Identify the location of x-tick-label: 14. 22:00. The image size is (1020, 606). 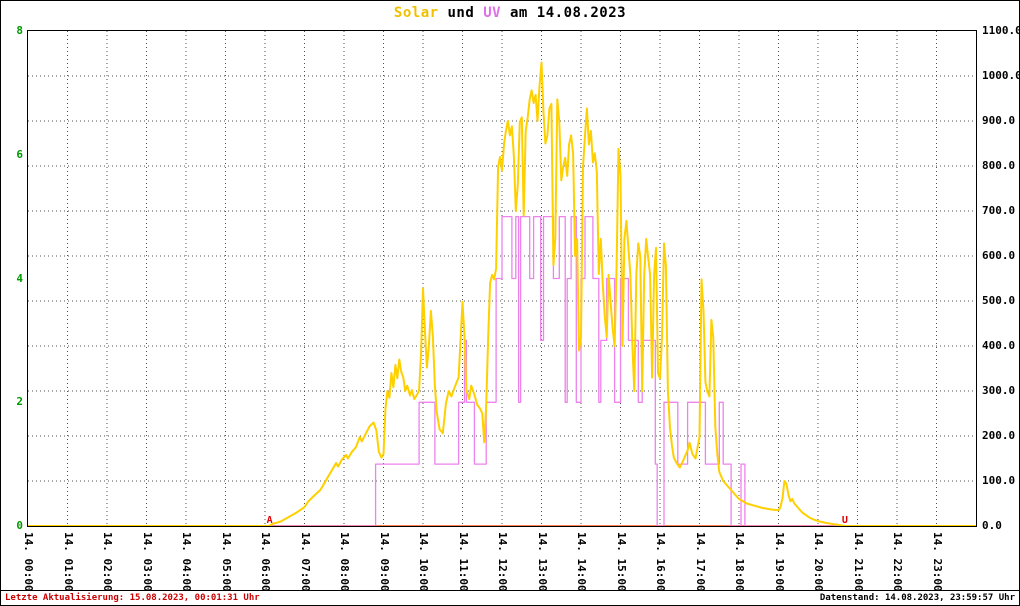
(897, 562).